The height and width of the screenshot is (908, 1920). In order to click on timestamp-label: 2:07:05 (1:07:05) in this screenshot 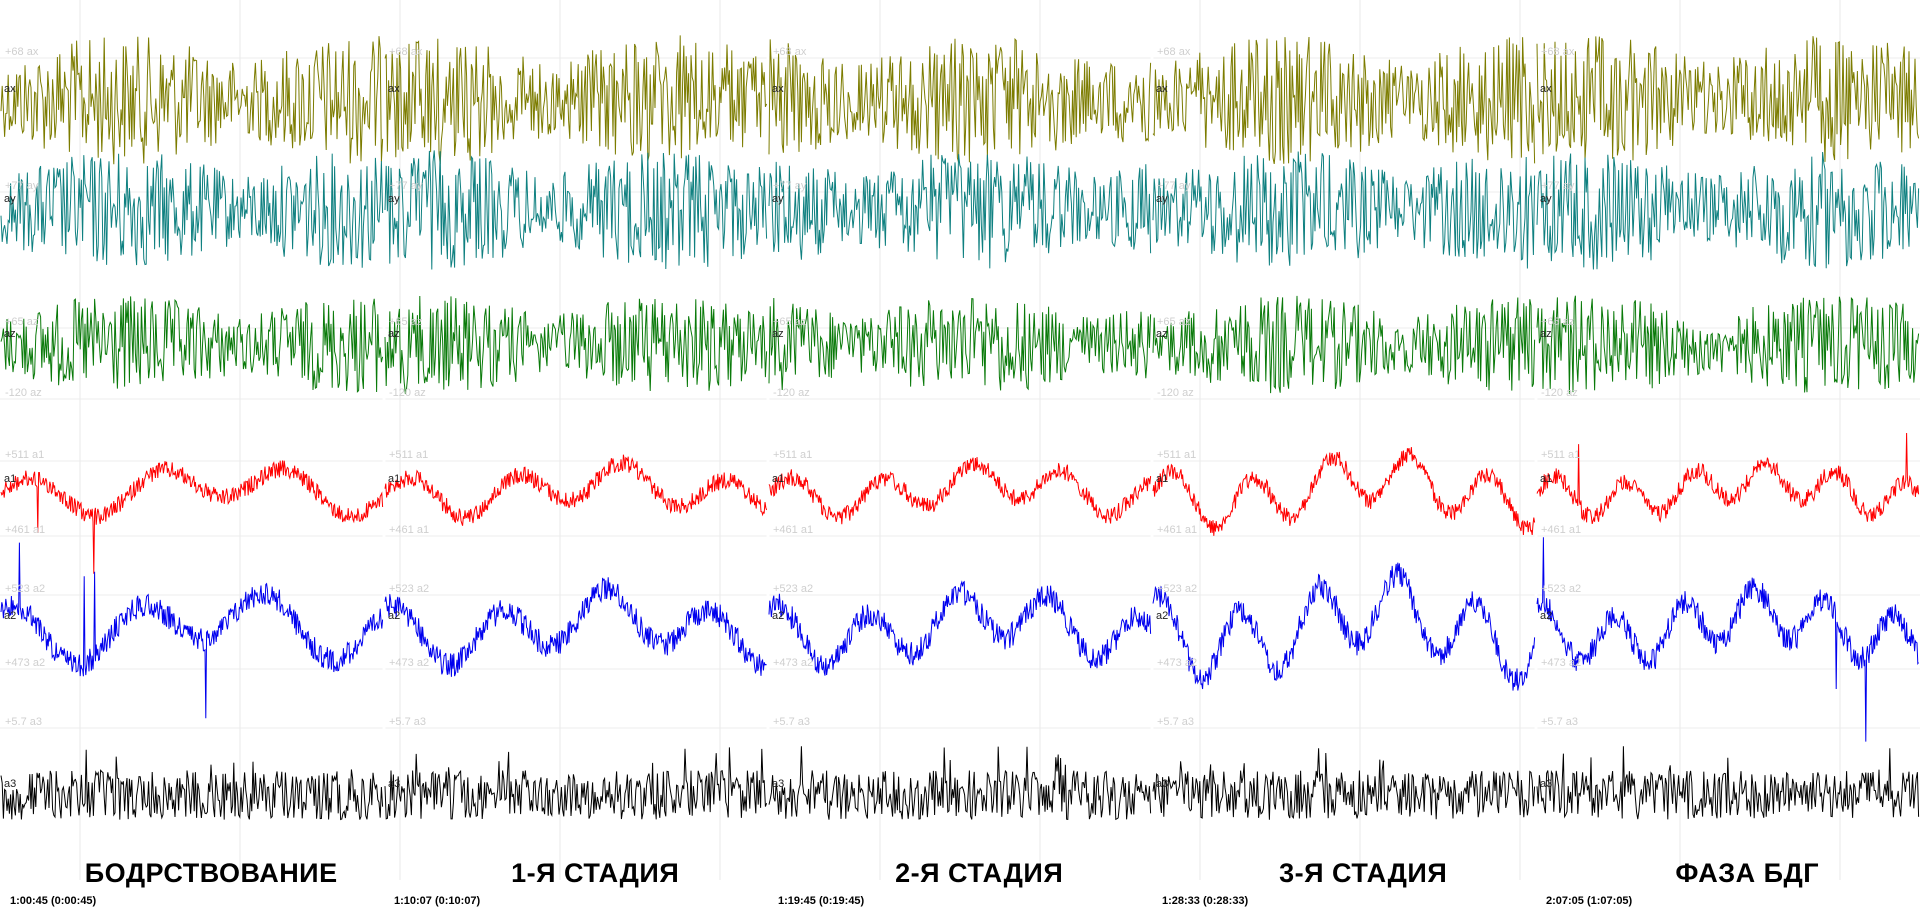, I will do `click(1589, 901)`.